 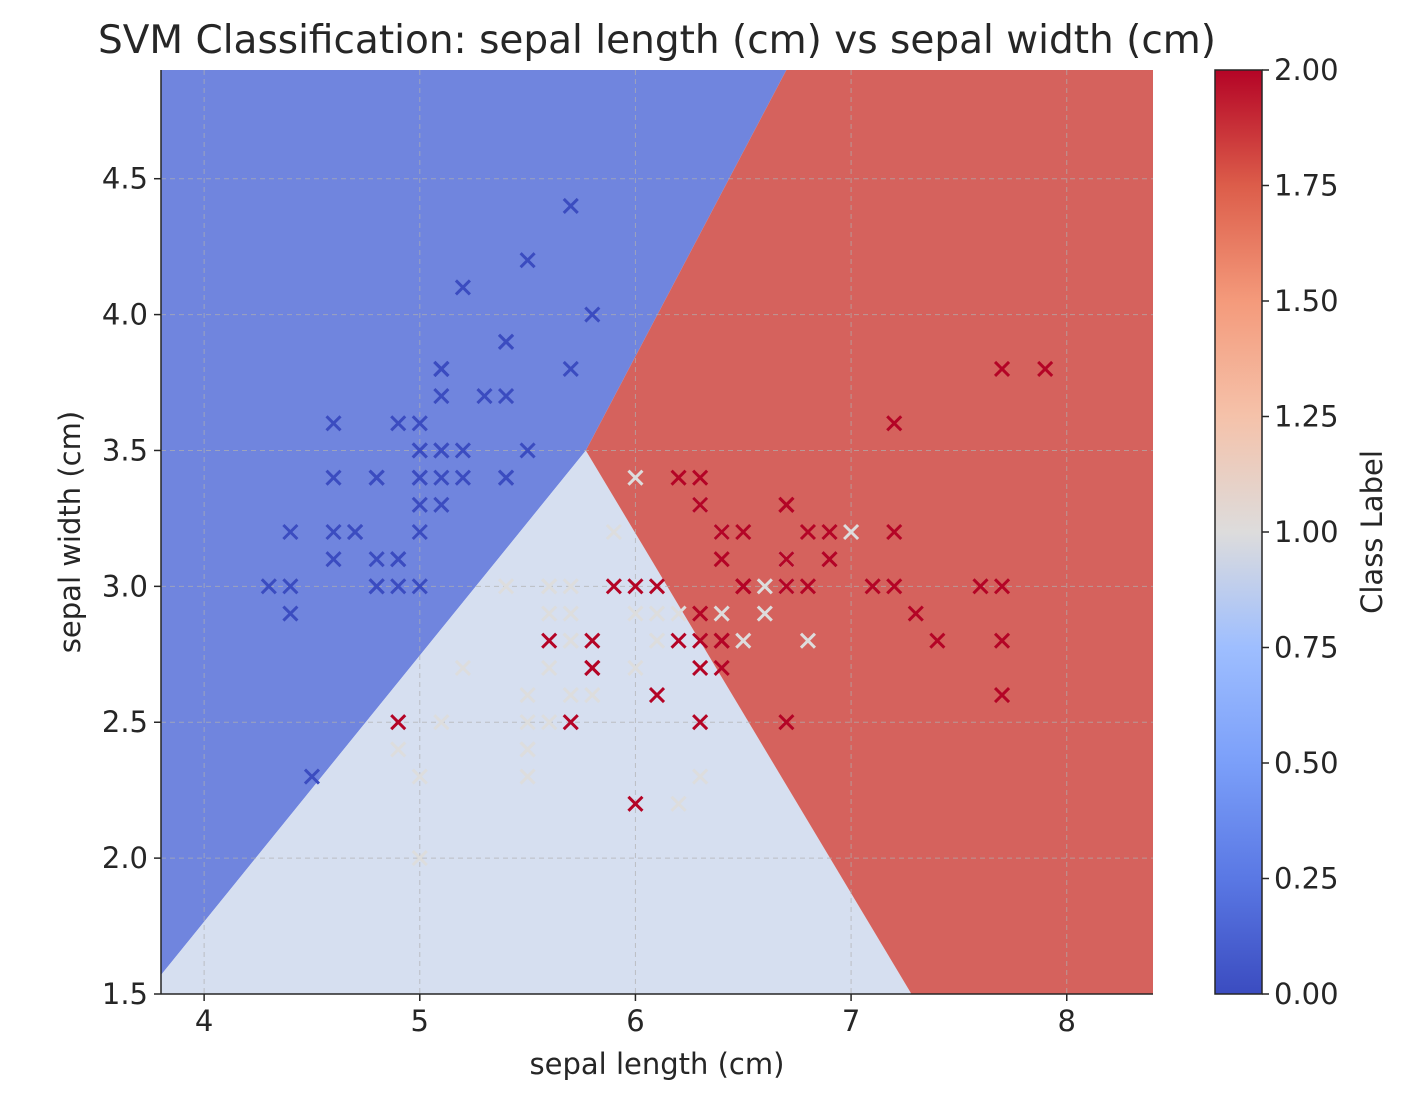 What do you see at coordinates (125, 994) in the screenshot?
I see `y-tick-label: 1.5` at bounding box center [125, 994].